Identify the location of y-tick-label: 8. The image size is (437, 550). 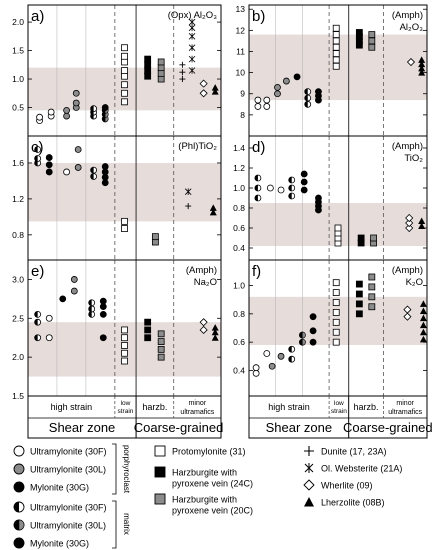
(242, 115).